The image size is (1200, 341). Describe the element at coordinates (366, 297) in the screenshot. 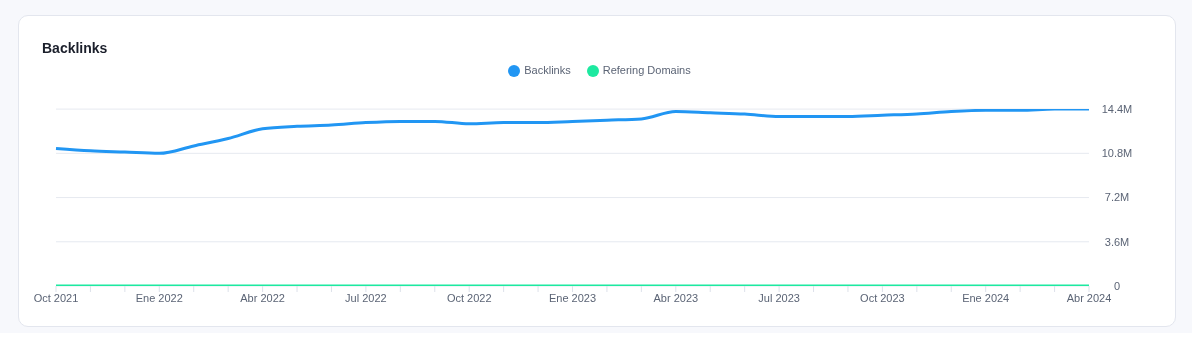

I see `x-tick-label: Jul 2022` at that location.